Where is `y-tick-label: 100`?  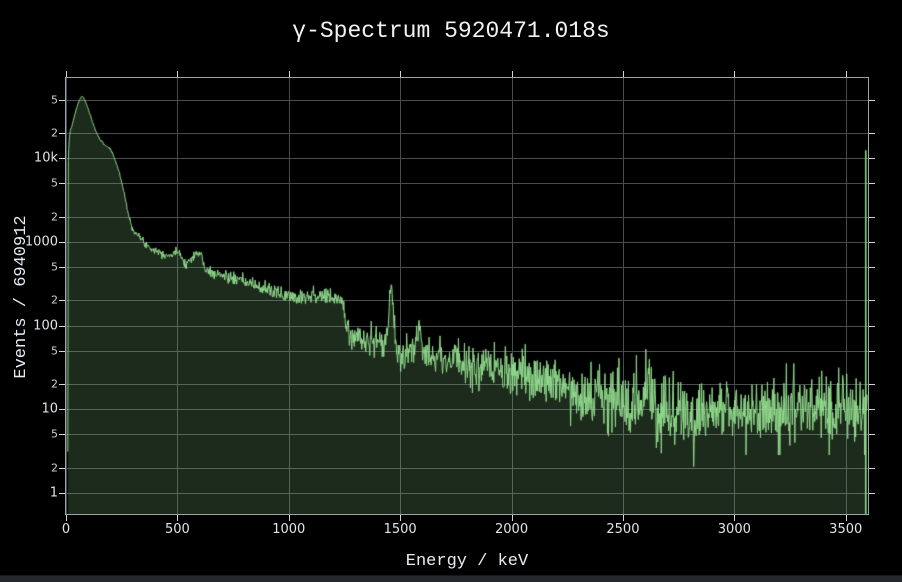
y-tick-label: 100 is located at coordinates (45, 326).